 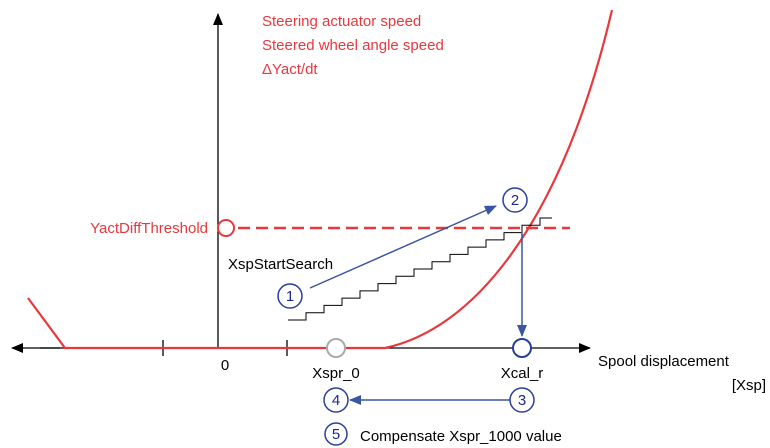 What do you see at coordinates (522, 373) in the screenshot?
I see `xcal-label: Xcal_r` at bounding box center [522, 373].